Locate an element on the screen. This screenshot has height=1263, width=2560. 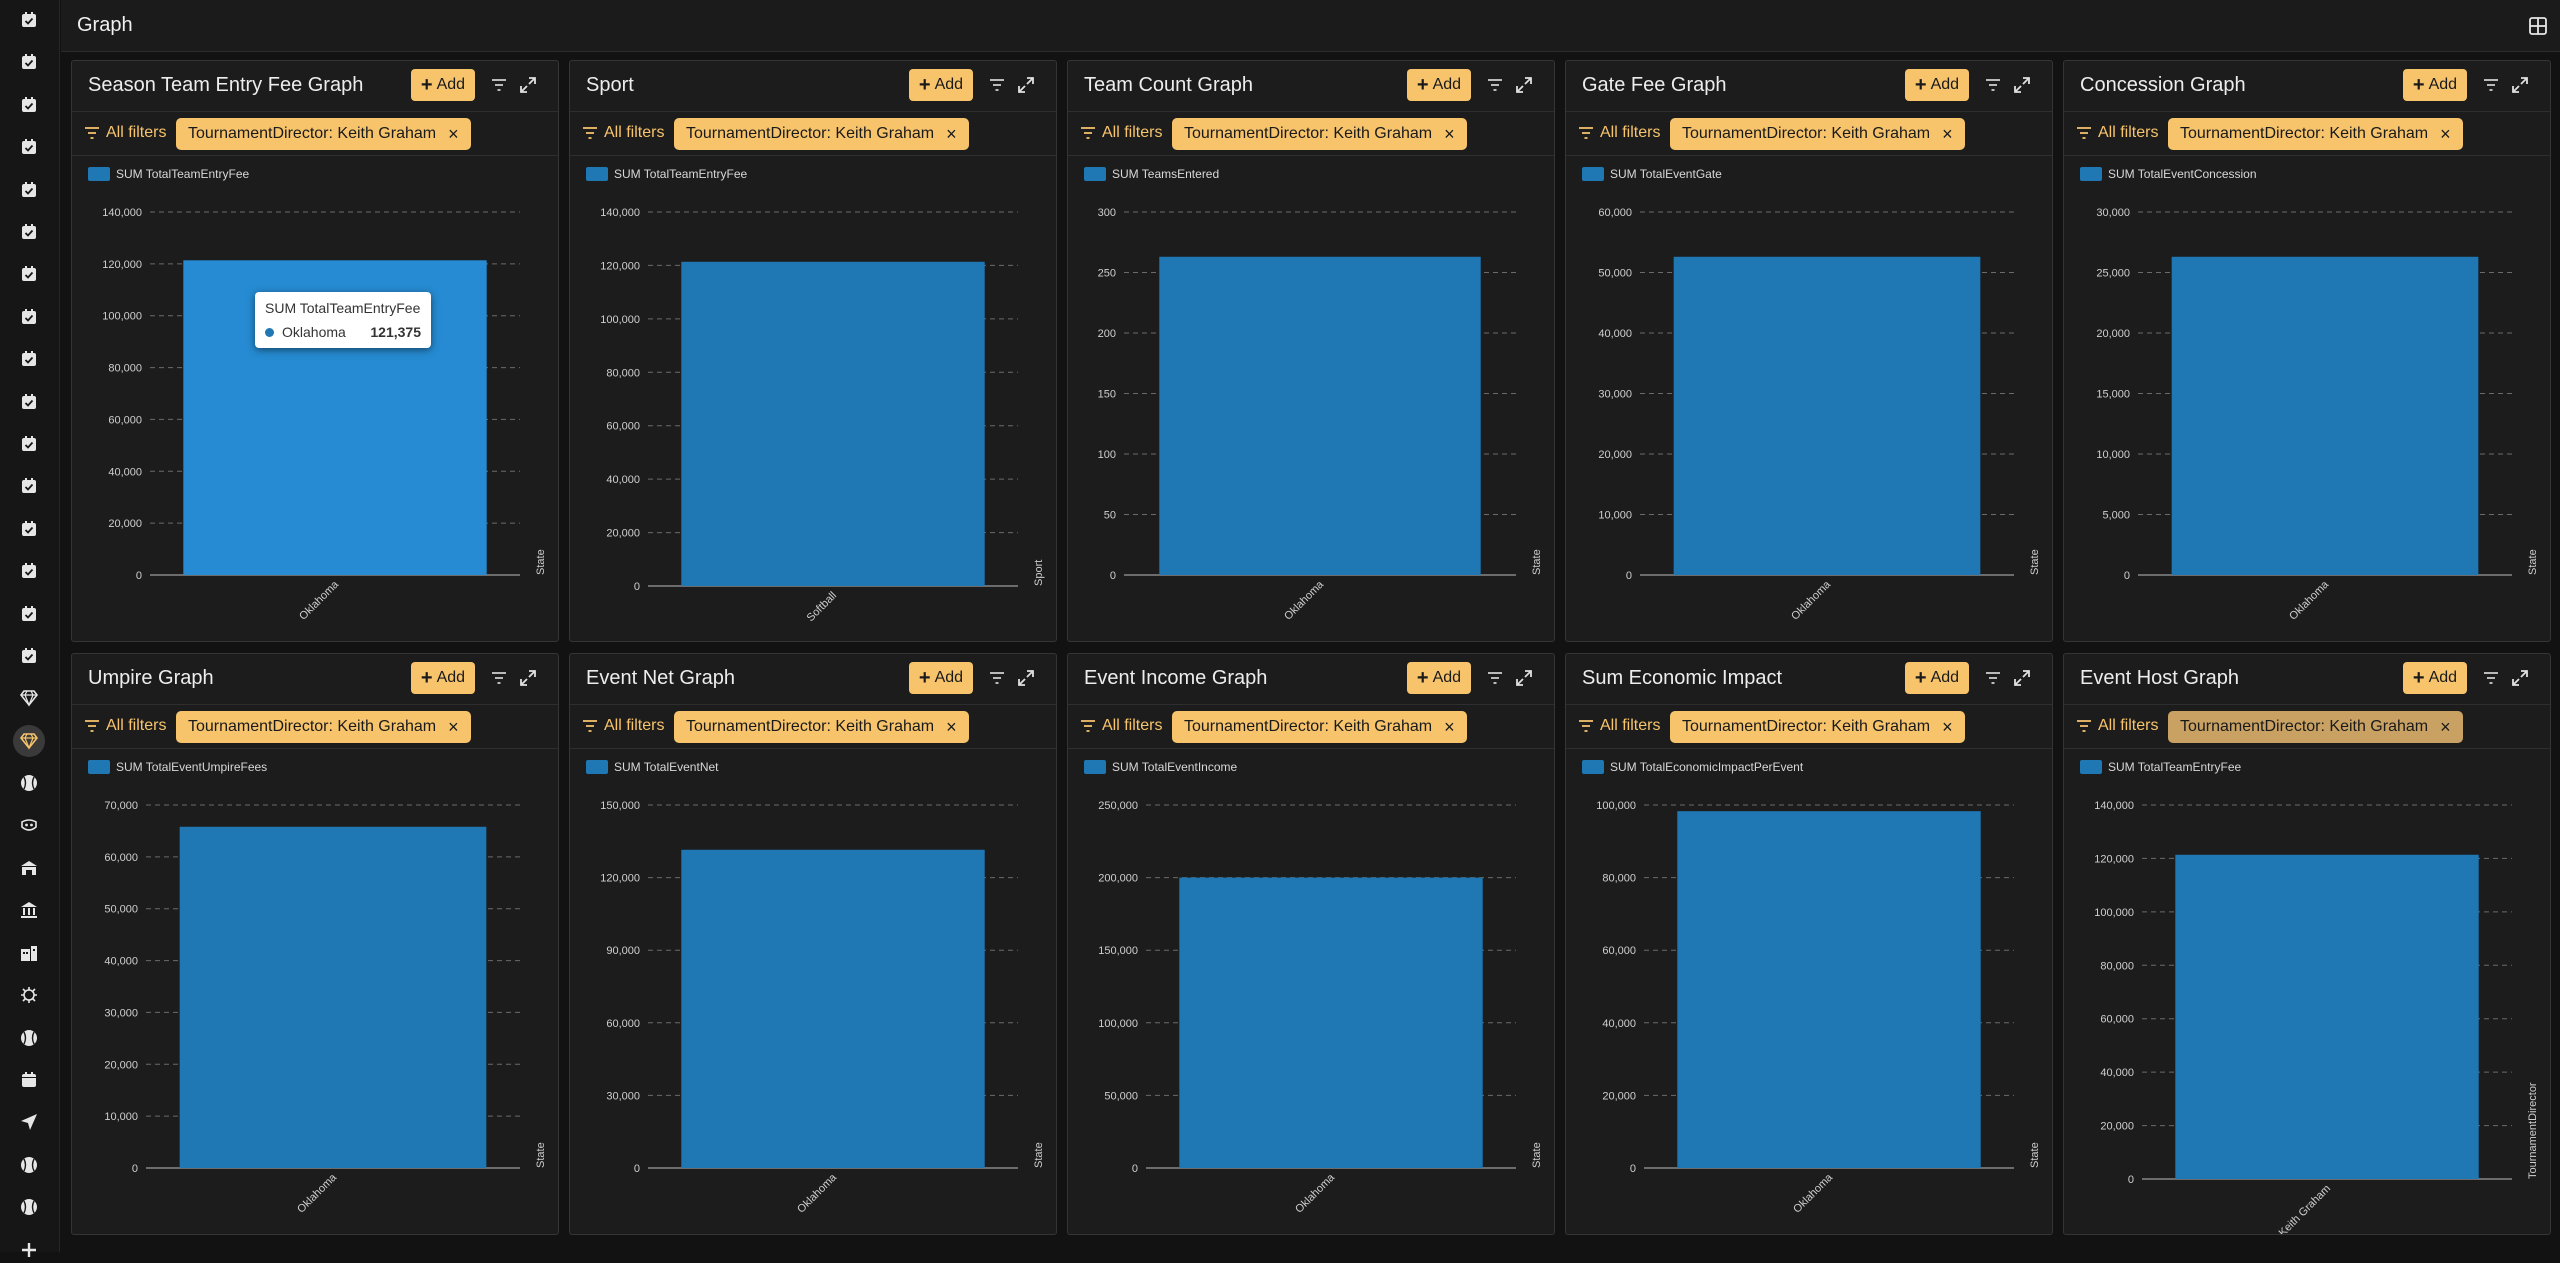
legend-label: SUM TotalEventIncome is located at coordinates (1174, 767).